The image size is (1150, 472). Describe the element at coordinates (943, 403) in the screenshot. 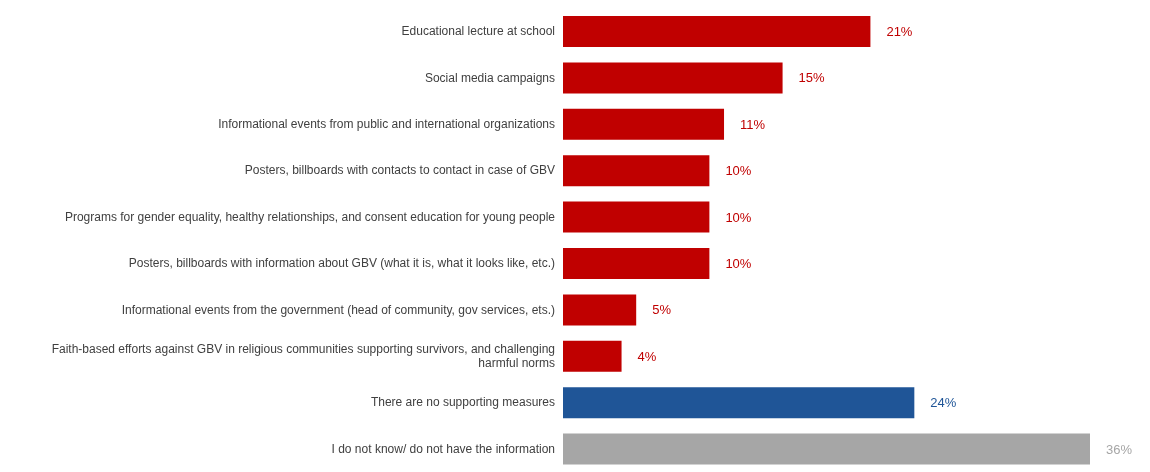

I see `data-label: 24%` at that location.